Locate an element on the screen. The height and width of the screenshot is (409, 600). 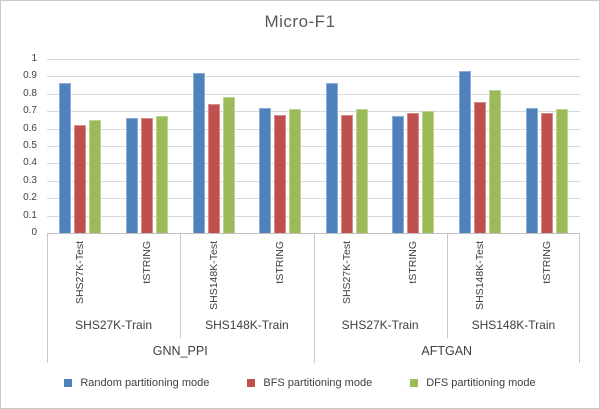
model-group-labels-row: GNN_PPI AFTGAN is located at coordinates (313, 350).